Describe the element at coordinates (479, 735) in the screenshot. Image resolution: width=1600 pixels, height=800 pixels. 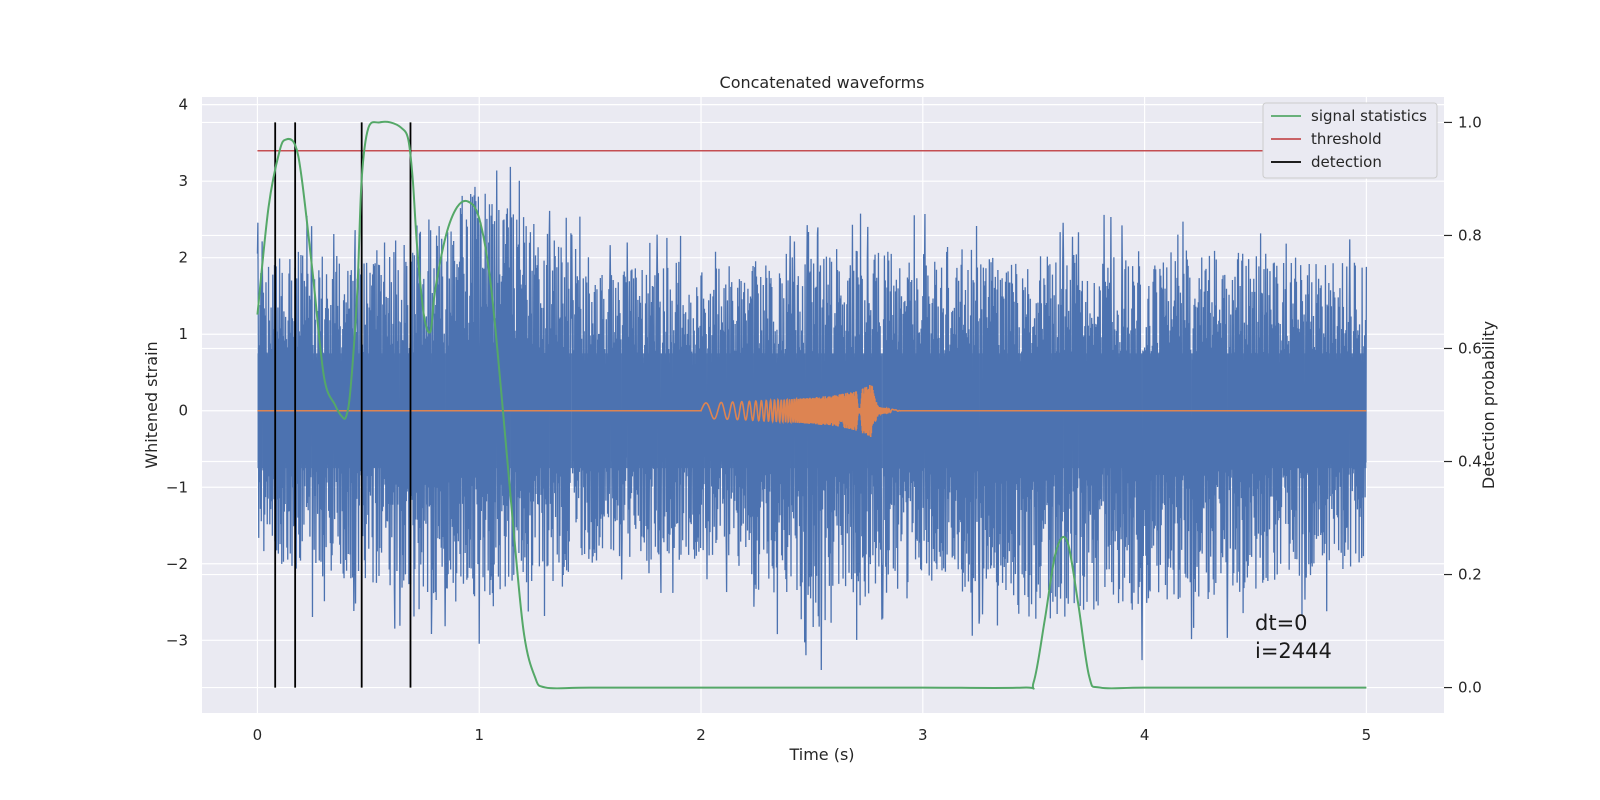
I see `x-tick-label: 1` at that location.